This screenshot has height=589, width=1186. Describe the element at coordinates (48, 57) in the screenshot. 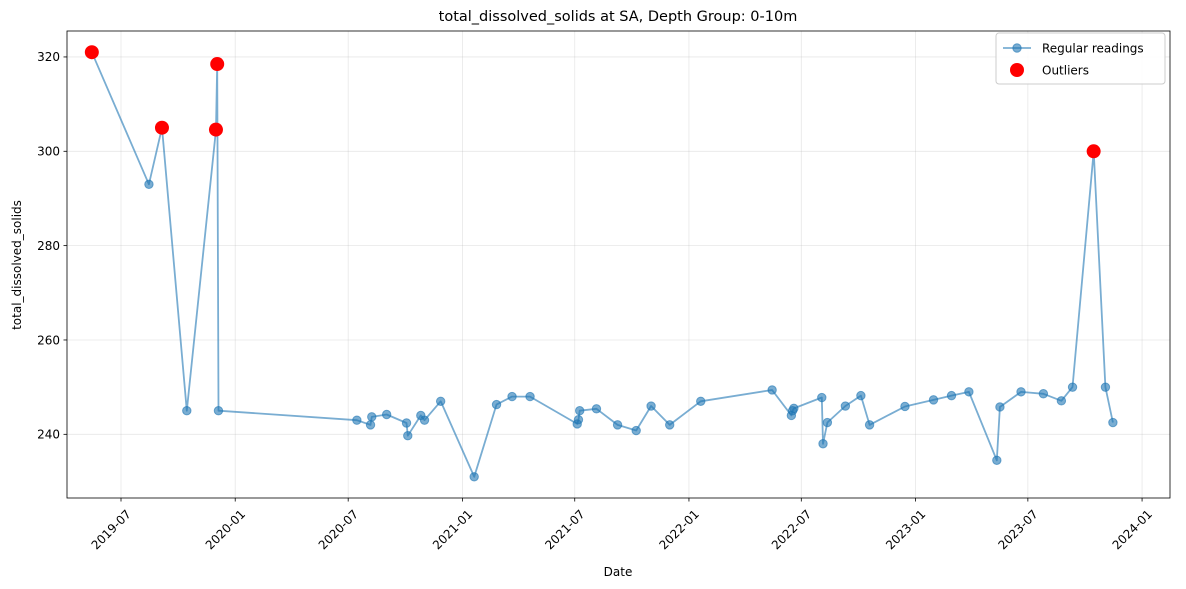

I see `y-tick-label: 320` at that location.